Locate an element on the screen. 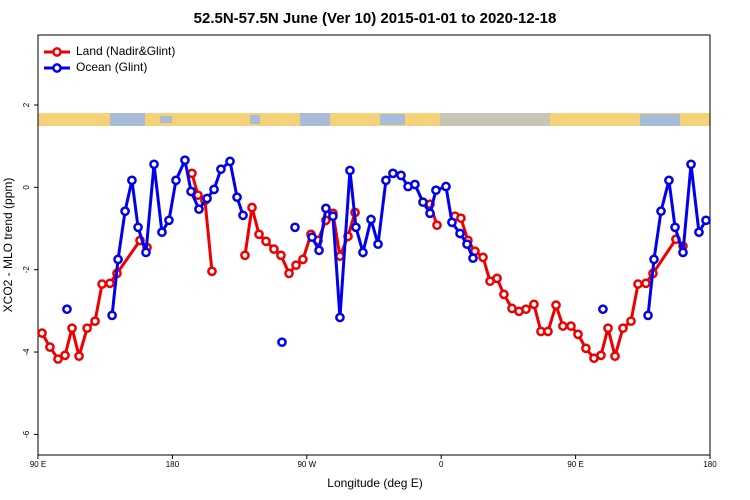  y-tick-label: -2 is located at coordinates (26, 270).